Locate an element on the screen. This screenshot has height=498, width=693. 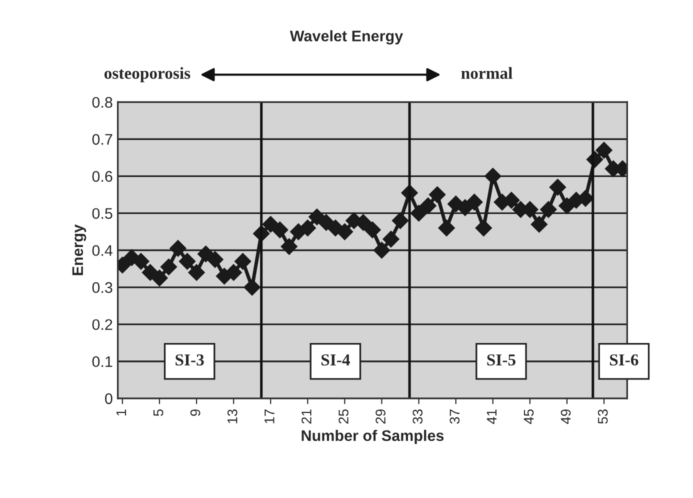
x-tick-label: 13 is located at coordinates (232, 416).